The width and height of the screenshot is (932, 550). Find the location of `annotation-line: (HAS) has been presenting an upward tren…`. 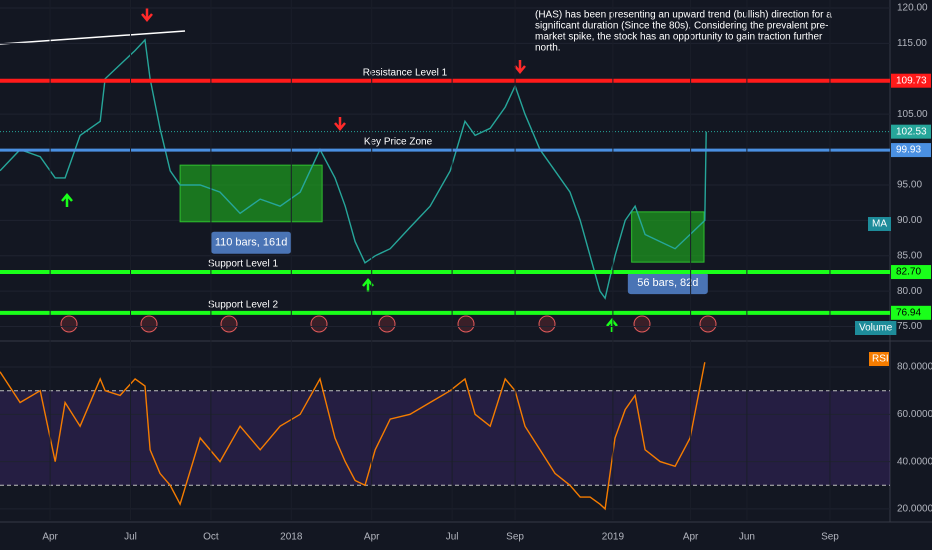

annotation-line: (HAS) has been presenting an upward tren… is located at coordinates (683, 15).